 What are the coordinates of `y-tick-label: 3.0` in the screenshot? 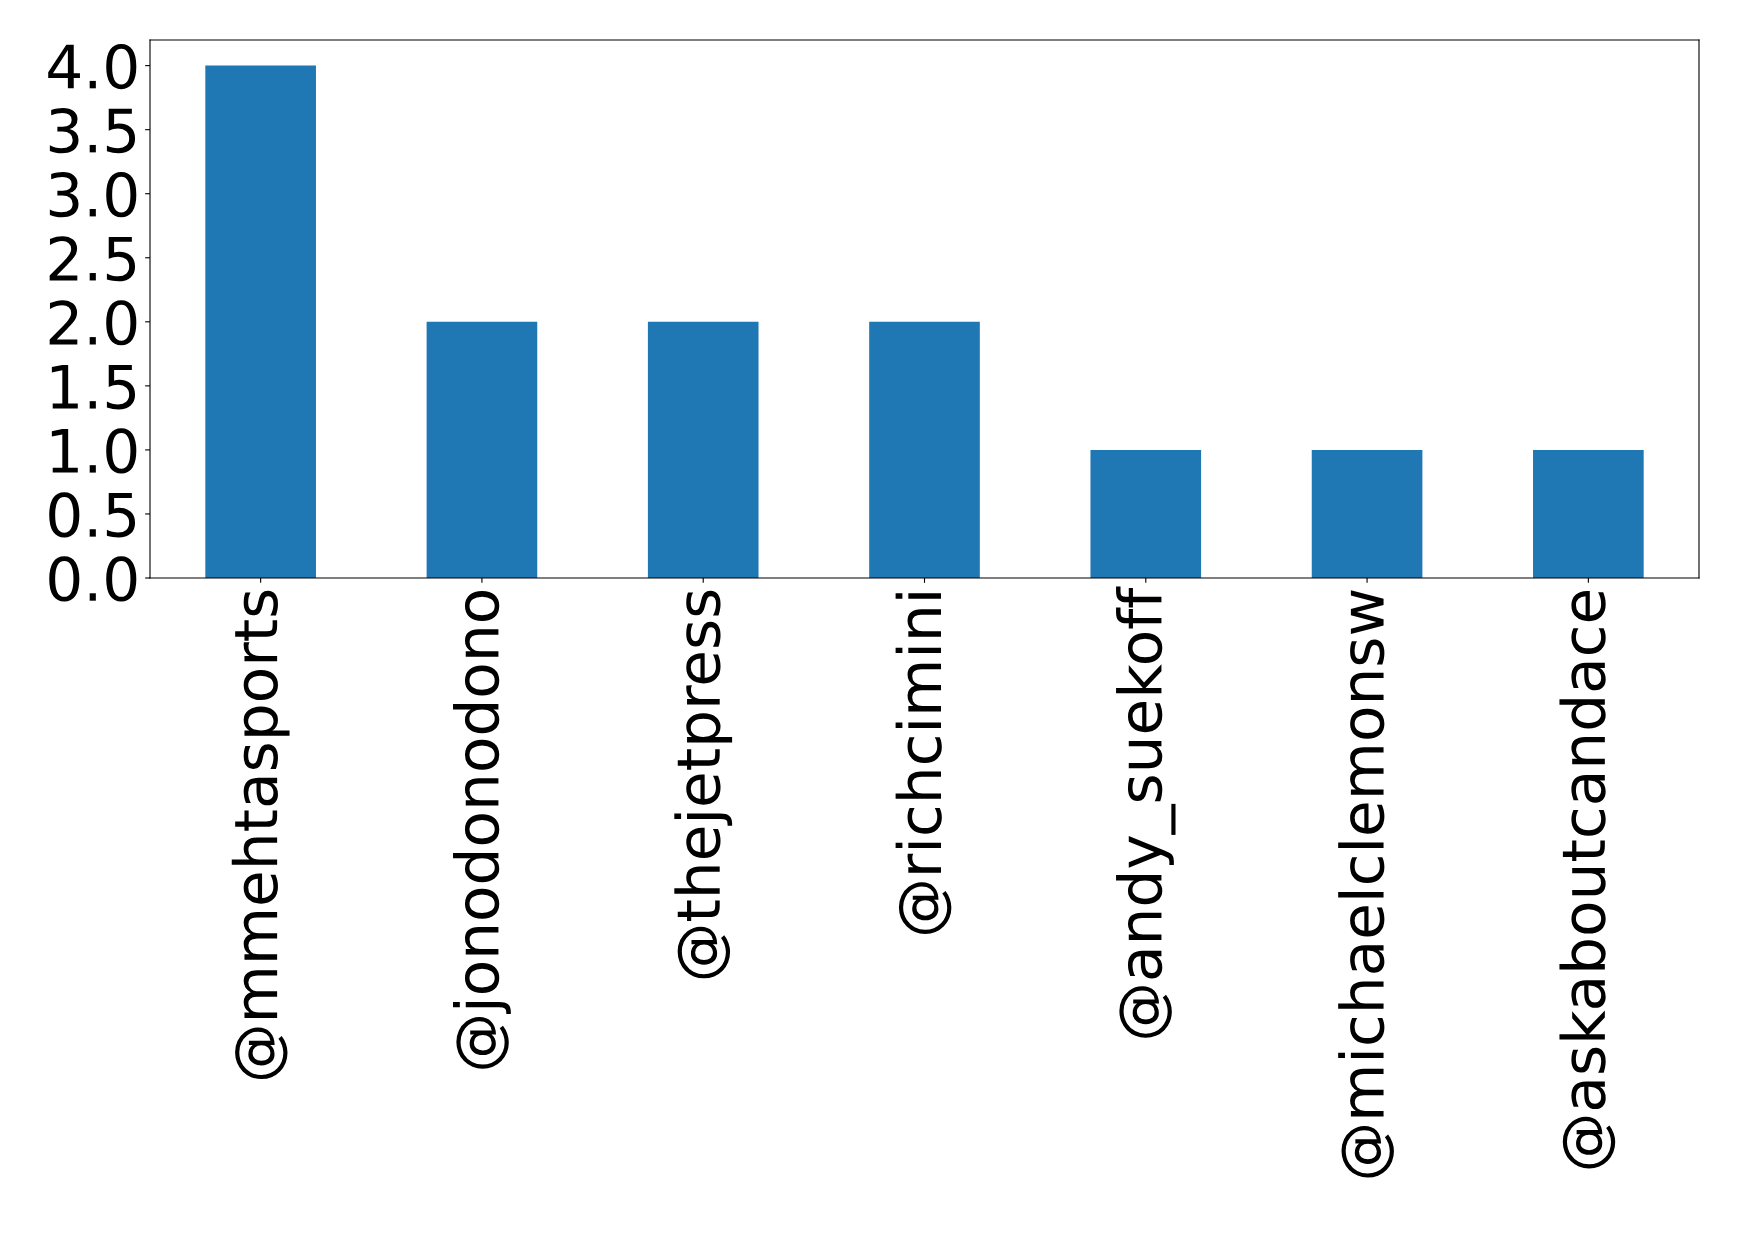 It's located at (93, 195).